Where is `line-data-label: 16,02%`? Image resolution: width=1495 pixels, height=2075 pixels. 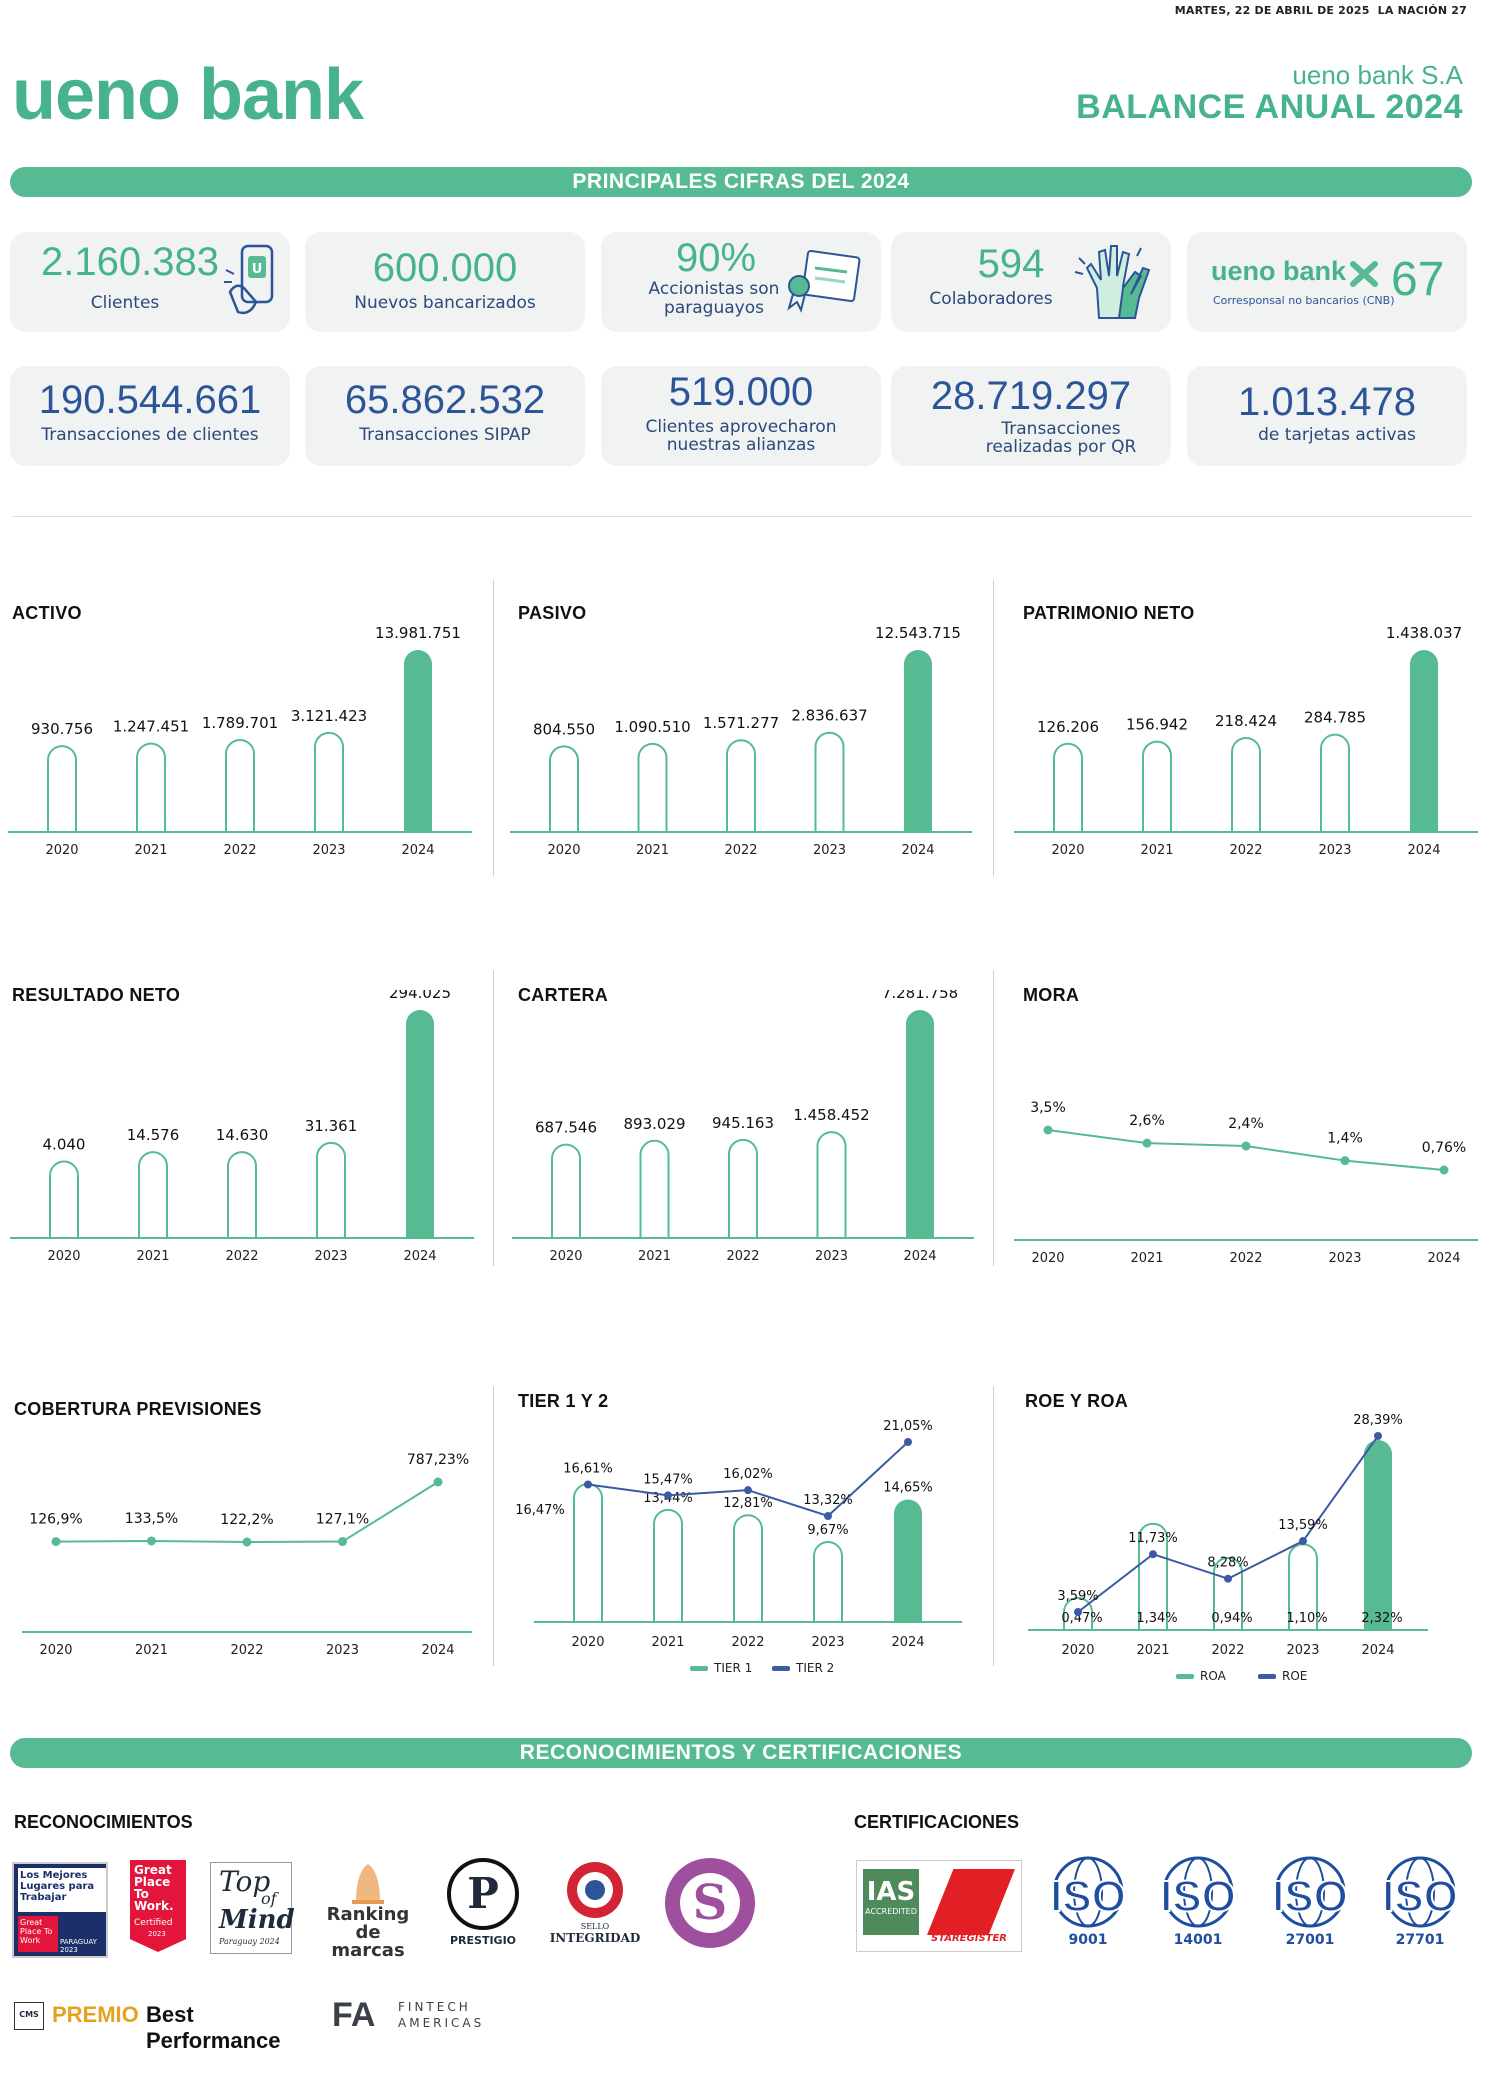 line-data-label: 16,02% is located at coordinates (748, 1474).